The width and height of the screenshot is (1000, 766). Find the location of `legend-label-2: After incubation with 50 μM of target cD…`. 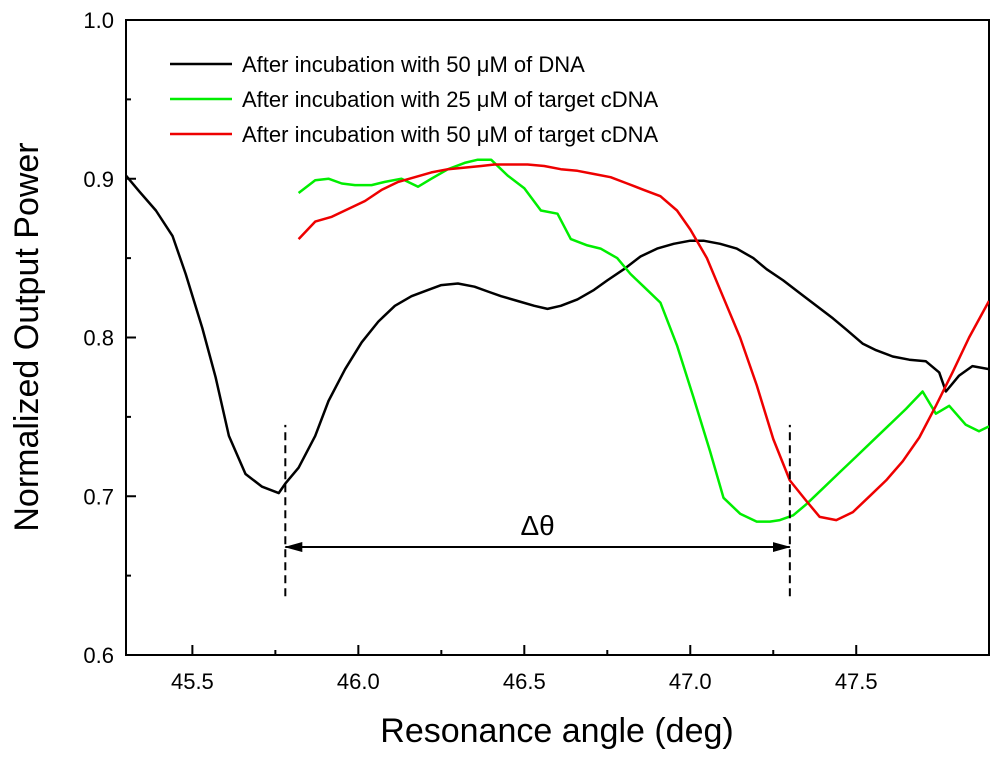

legend-label-2: After incubation with 50 μM of target cD… is located at coordinates (450, 134).